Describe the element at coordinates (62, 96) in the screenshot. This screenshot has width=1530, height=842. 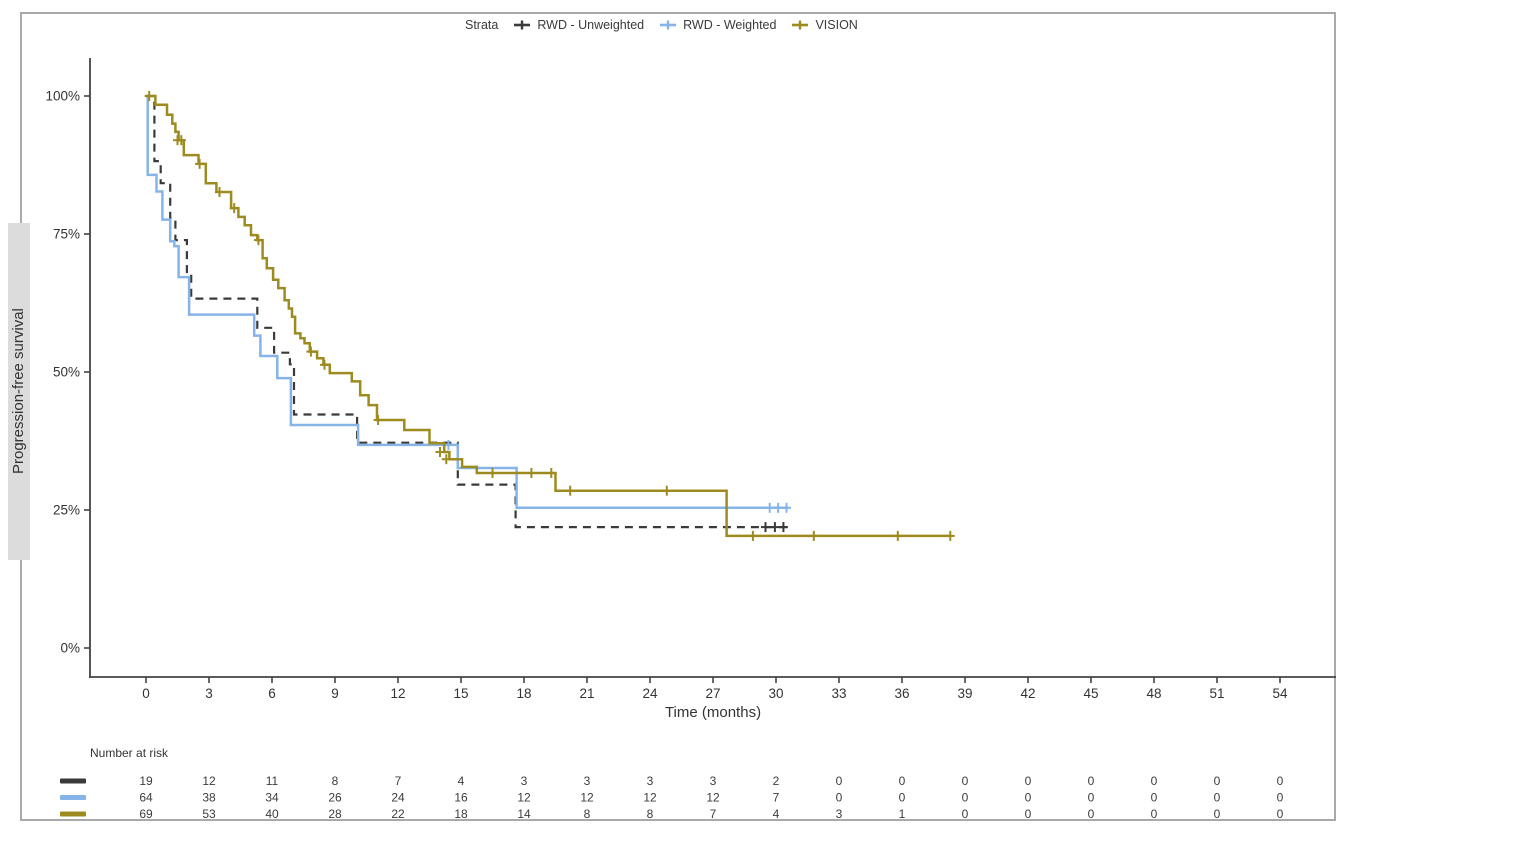
I see `y-tick-label: 100%` at that location.